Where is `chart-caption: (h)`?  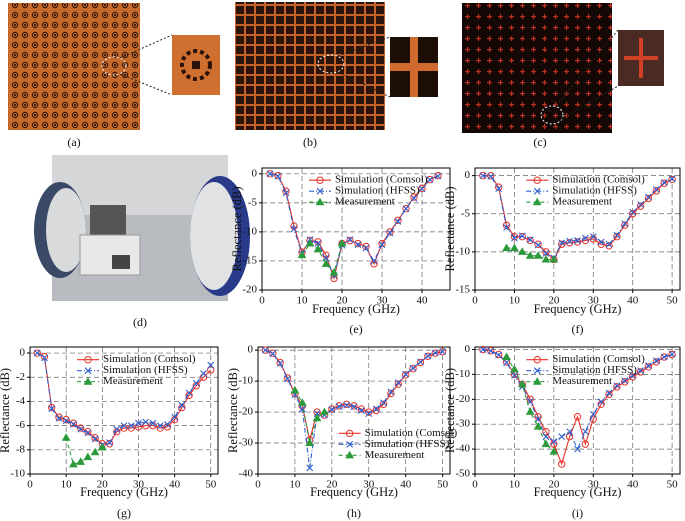 chart-caption: (h) is located at coordinates (354, 513).